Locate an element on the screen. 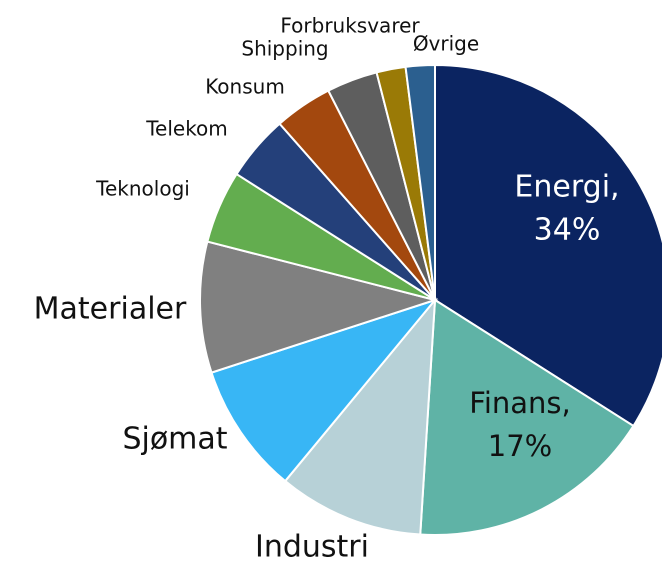 This screenshot has width=662, height=563. slice-label: Shipping is located at coordinates (284, 49).